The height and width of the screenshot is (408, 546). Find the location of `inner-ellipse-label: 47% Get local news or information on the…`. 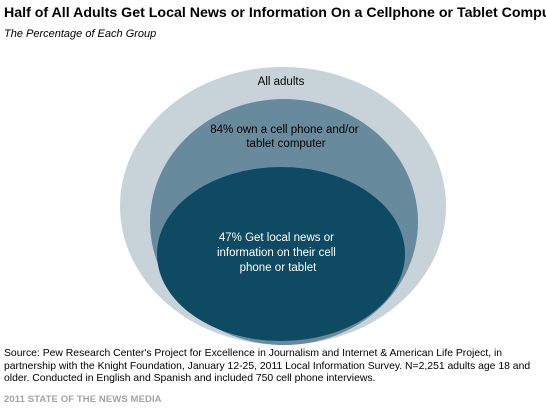

inner-ellipse-label: 47% Get local news or information on the… is located at coordinates (278, 253).